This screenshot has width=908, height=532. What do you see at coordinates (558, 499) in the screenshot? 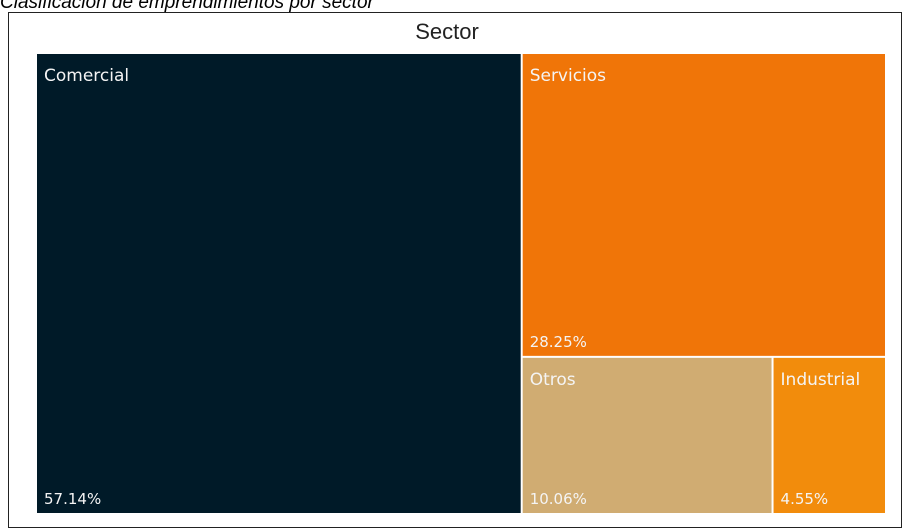
I see `treemap-value-otros: 10.06%` at bounding box center [558, 499].